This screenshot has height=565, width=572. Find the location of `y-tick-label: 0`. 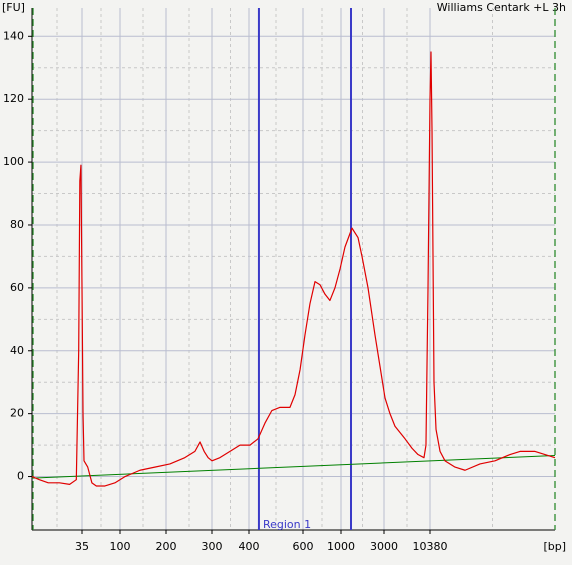

y-tick-label: 0 is located at coordinates (20, 476).